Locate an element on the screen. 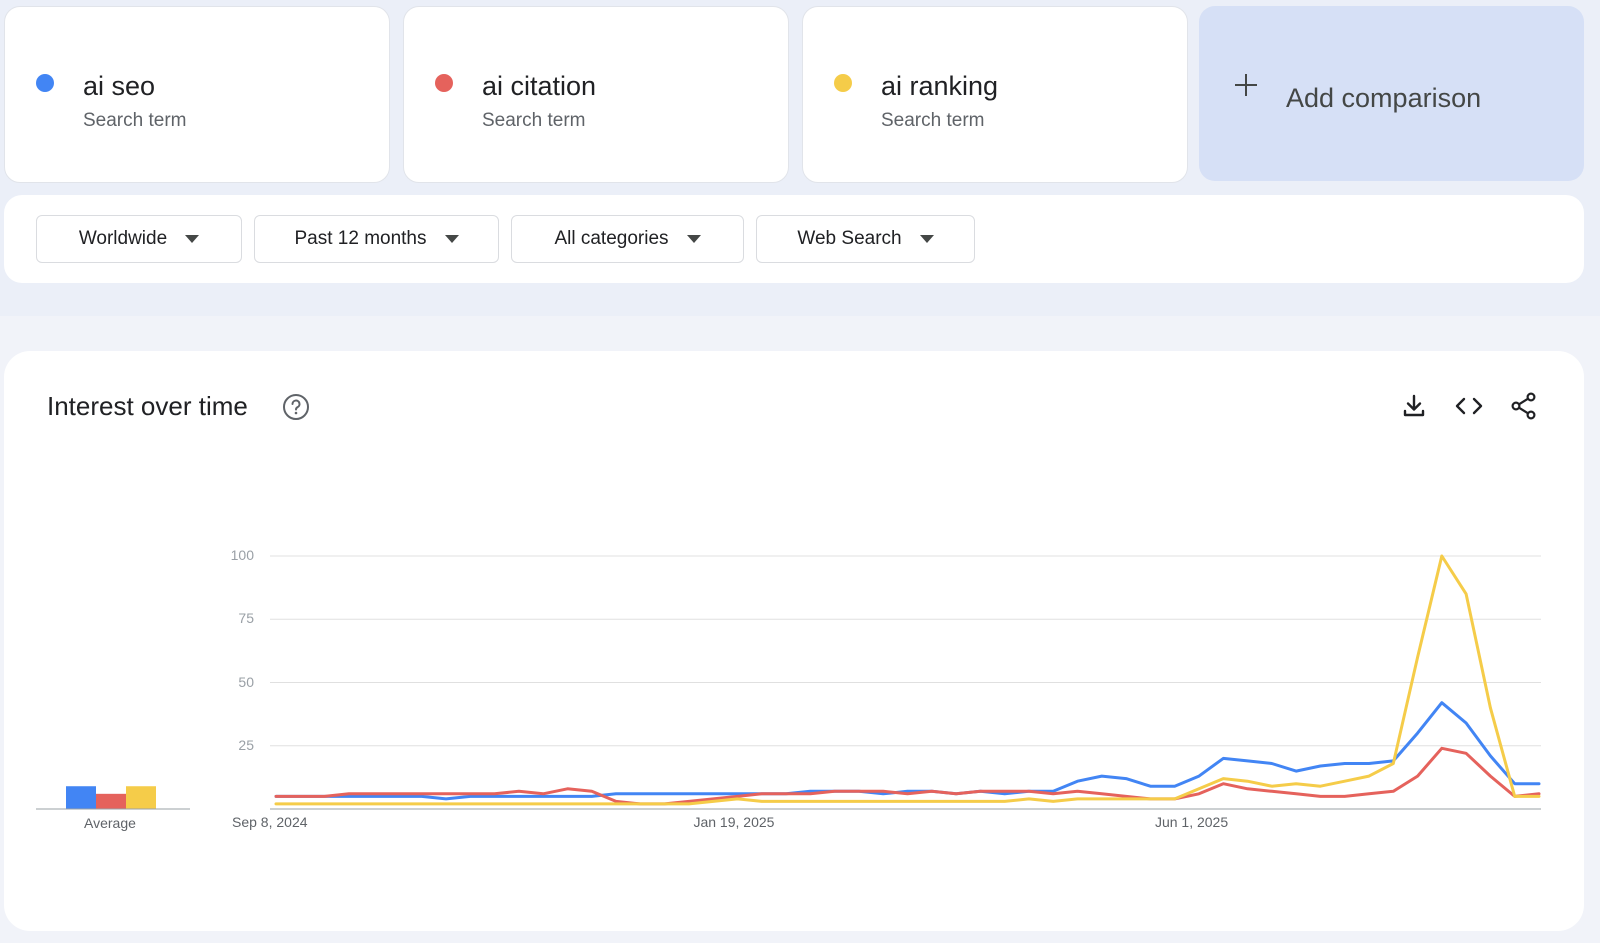 This screenshot has height=943, width=1600. share-icon is located at coordinates (1524, 406).